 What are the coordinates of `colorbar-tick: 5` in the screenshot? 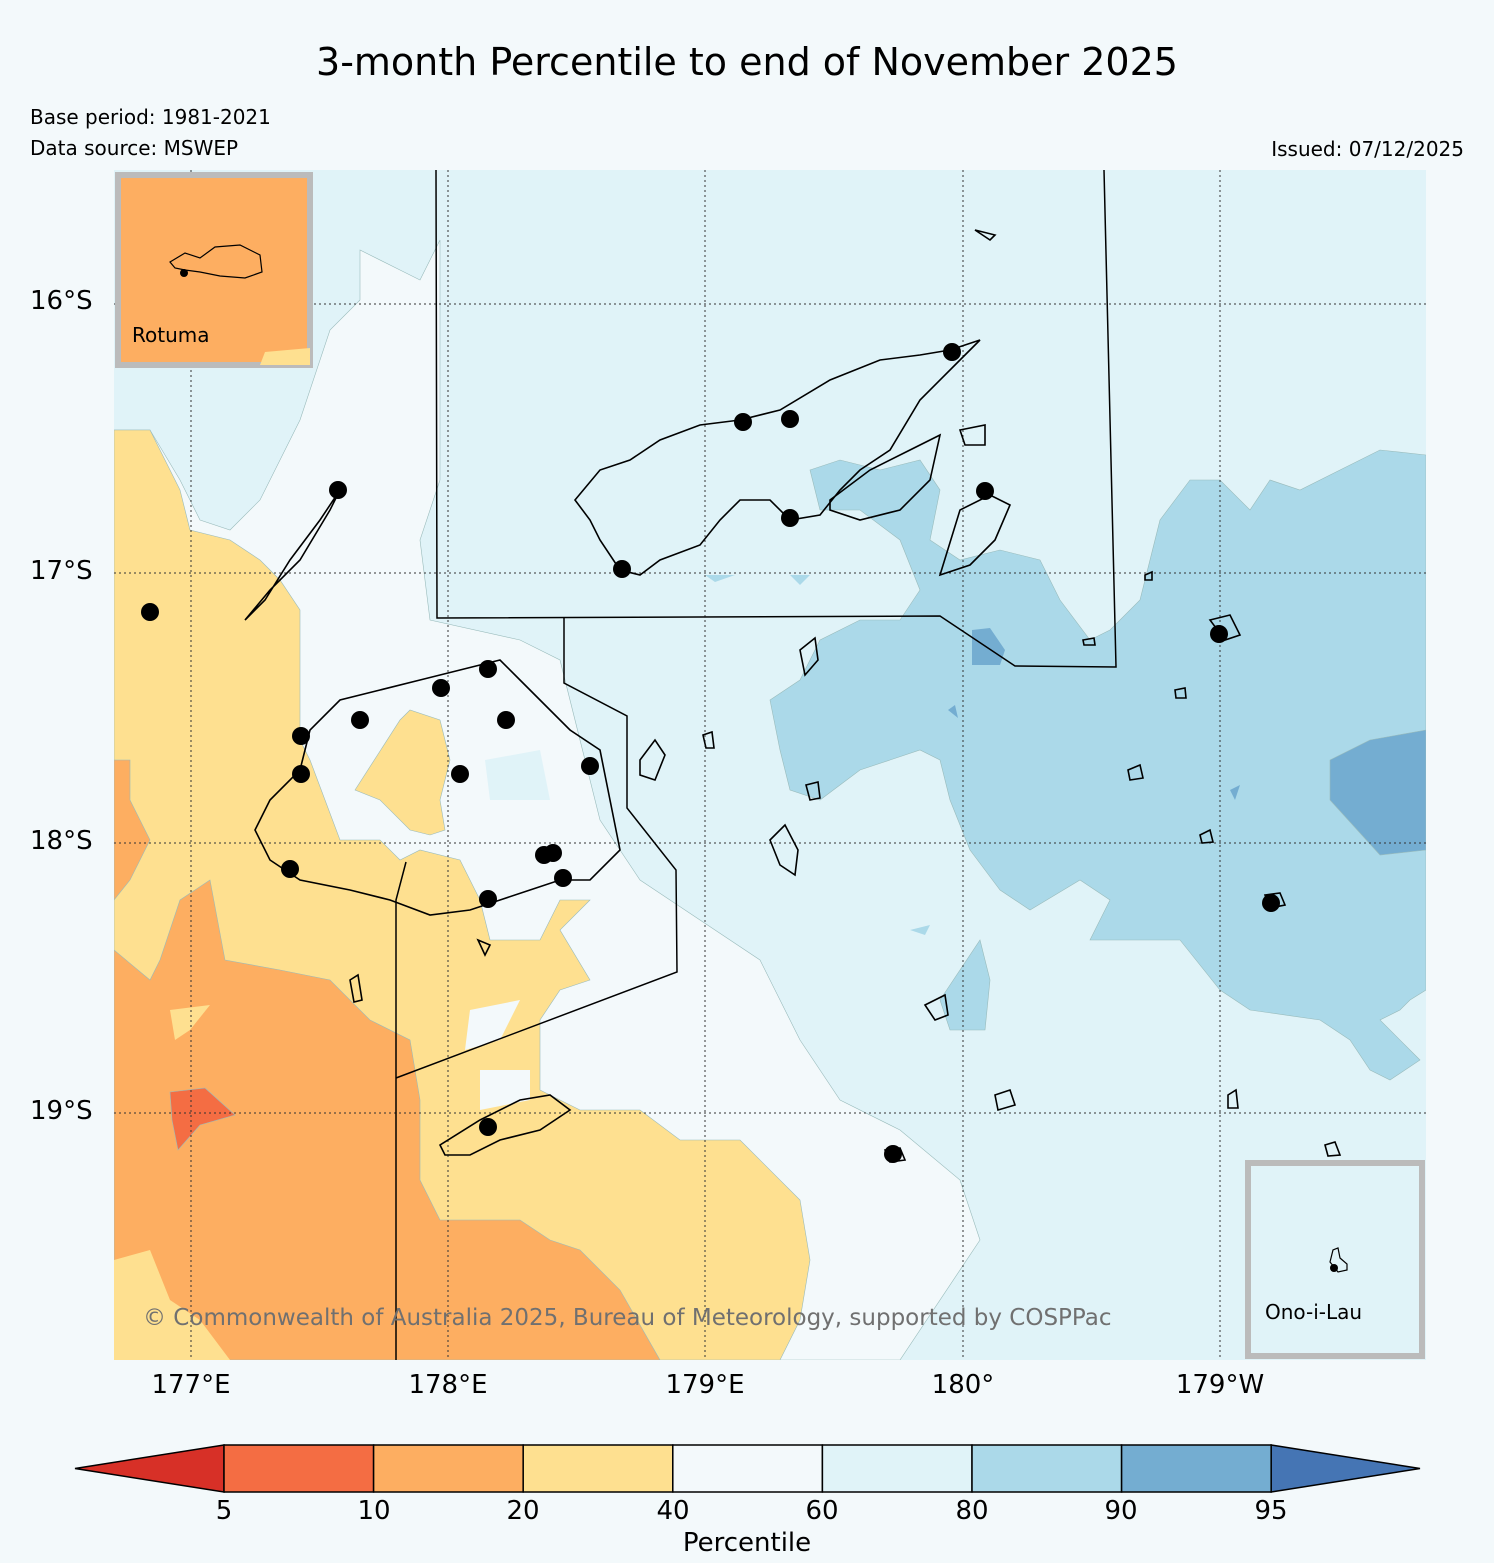 It's located at (224, 1511).